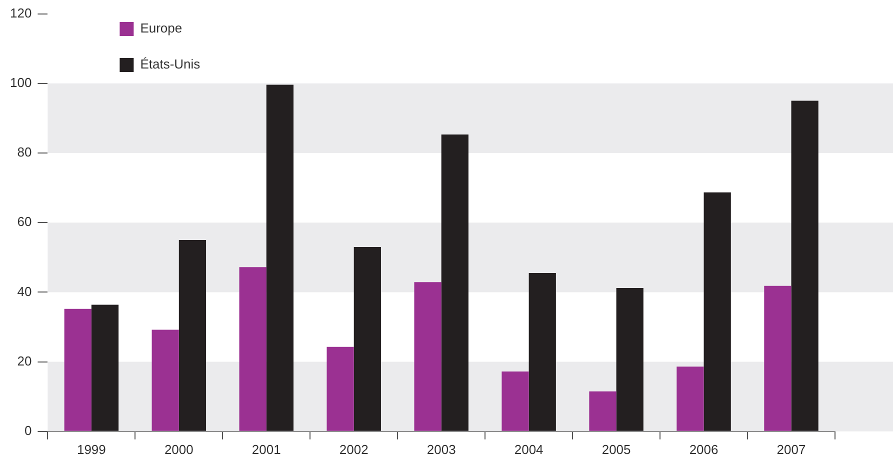 Image resolution: width=893 pixels, height=465 pixels. I want to click on x-tick-label: 1999, so click(91, 449).